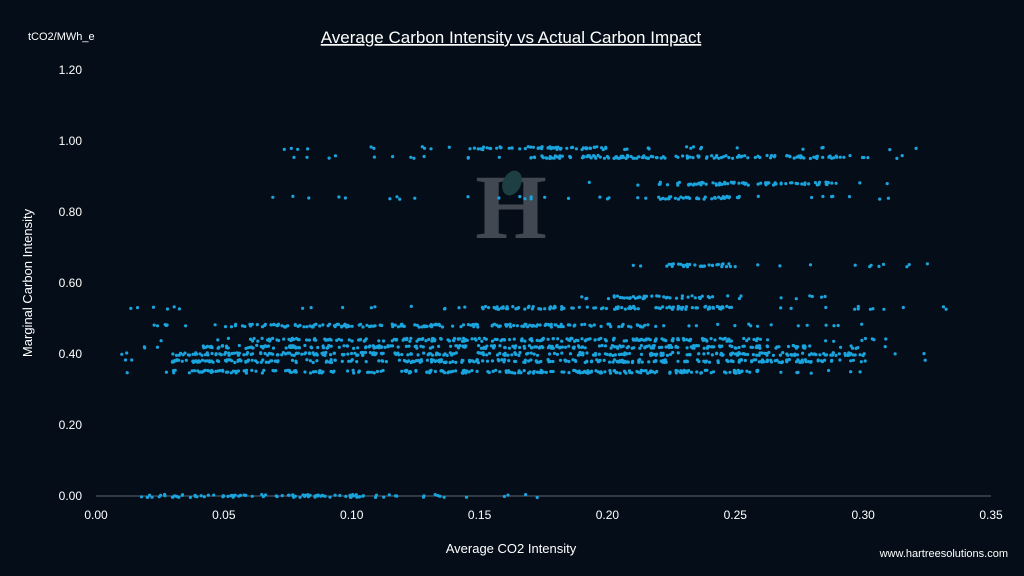 Image resolution: width=1024 pixels, height=576 pixels. What do you see at coordinates (71, 70) in the screenshot?
I see `y-tick-label: 1.20` at bounding box center [71, 70].